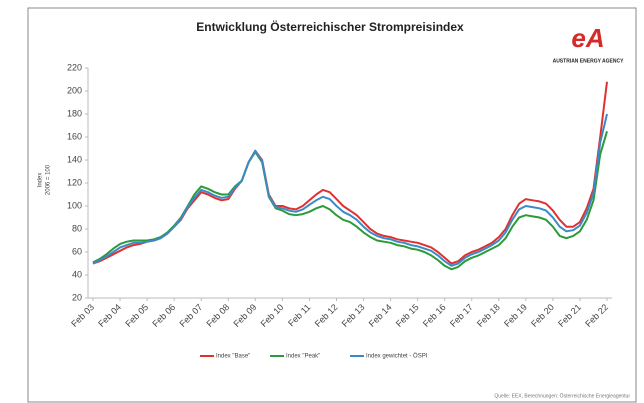  I want to click on y-tick-label: 220, so click(74, 67).